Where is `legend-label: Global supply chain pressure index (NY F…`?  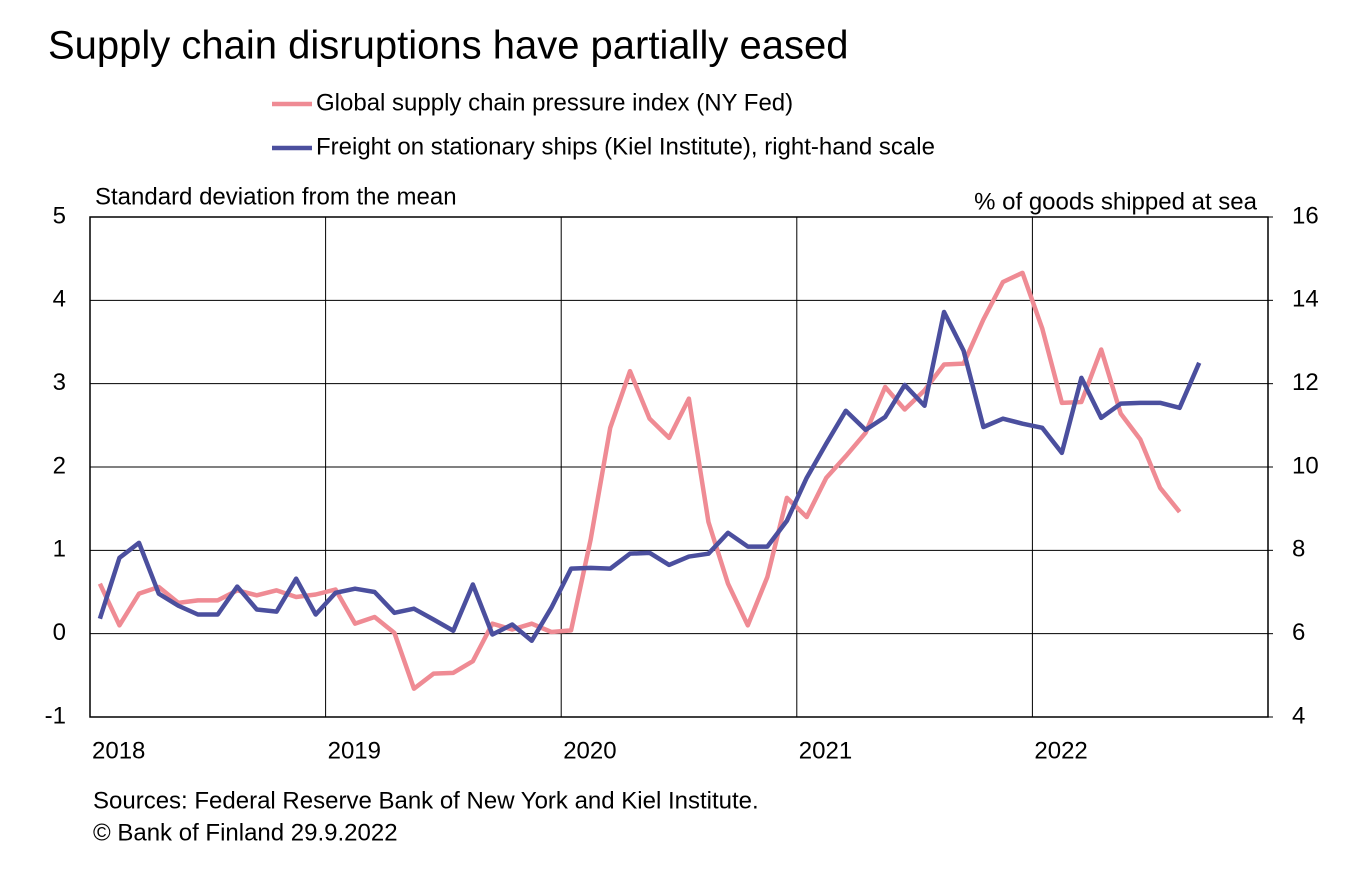
legend-label: Global supply chain pressure index (NY F… is located at coordinates (554, 102).